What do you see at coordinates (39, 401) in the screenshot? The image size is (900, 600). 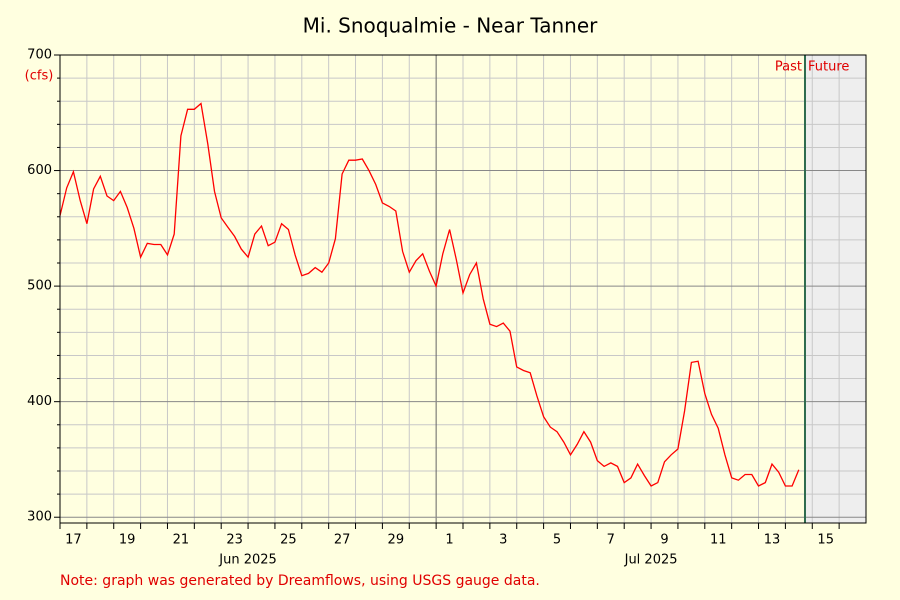 I see `y-tick-label: 400` at bounding box center [39, 401].